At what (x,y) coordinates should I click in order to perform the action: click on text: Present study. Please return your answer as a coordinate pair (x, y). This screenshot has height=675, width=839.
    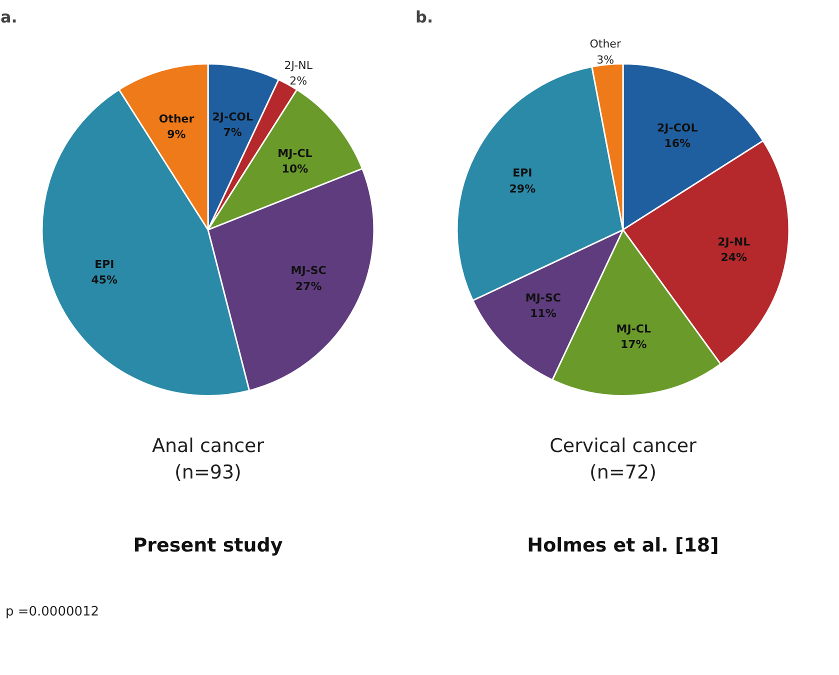
    Looking at the image, I should click on (208, 545).